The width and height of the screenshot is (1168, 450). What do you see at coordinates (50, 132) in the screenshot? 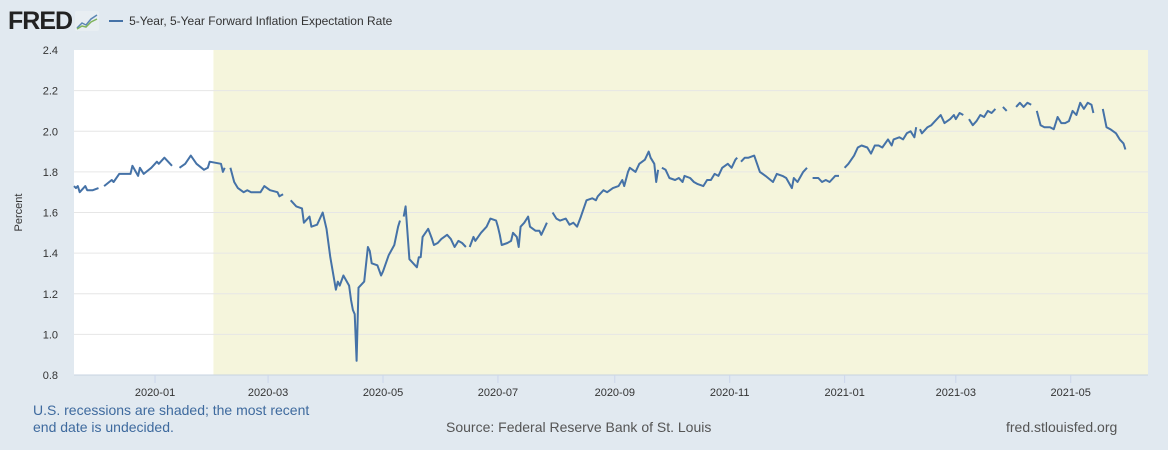
I see `y-tick-label: 2.0` at bounding box center [50, 132].